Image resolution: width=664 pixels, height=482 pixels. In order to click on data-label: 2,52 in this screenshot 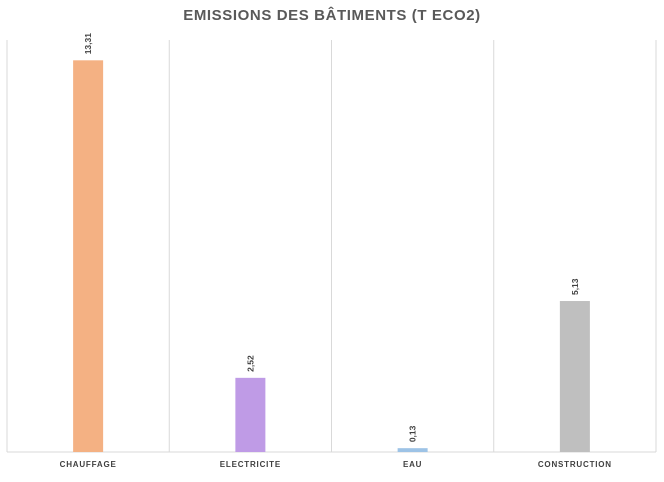, I will do `click(250, 363)`.